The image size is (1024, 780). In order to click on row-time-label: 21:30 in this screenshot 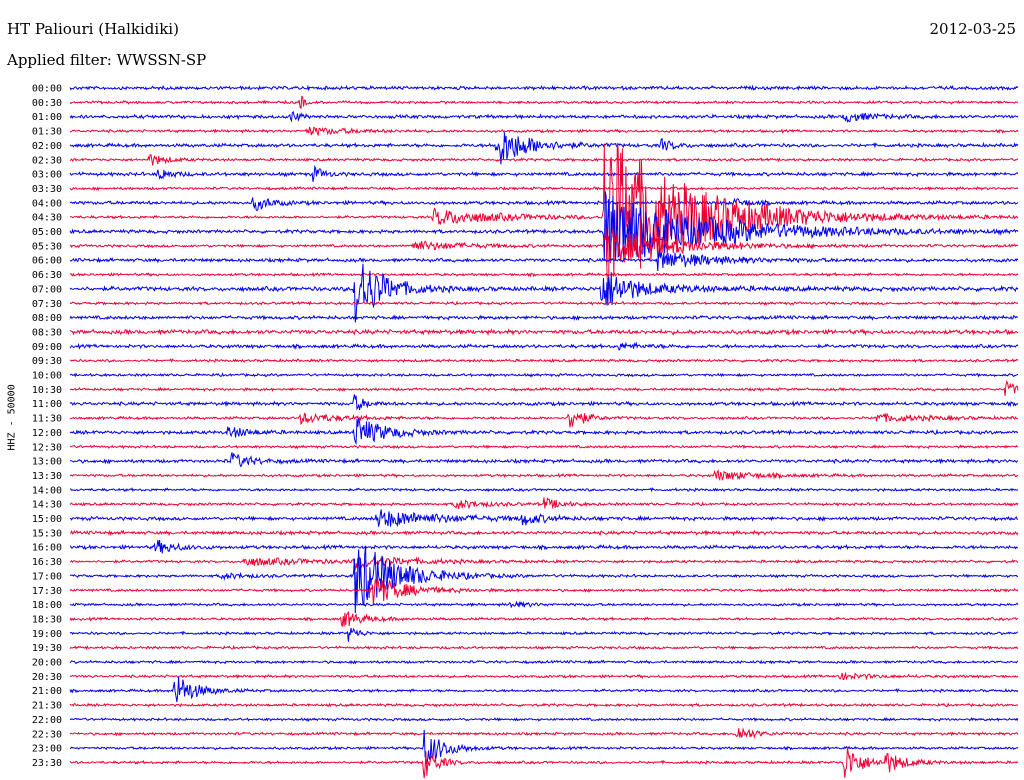, I will do `click(47, 706)`.